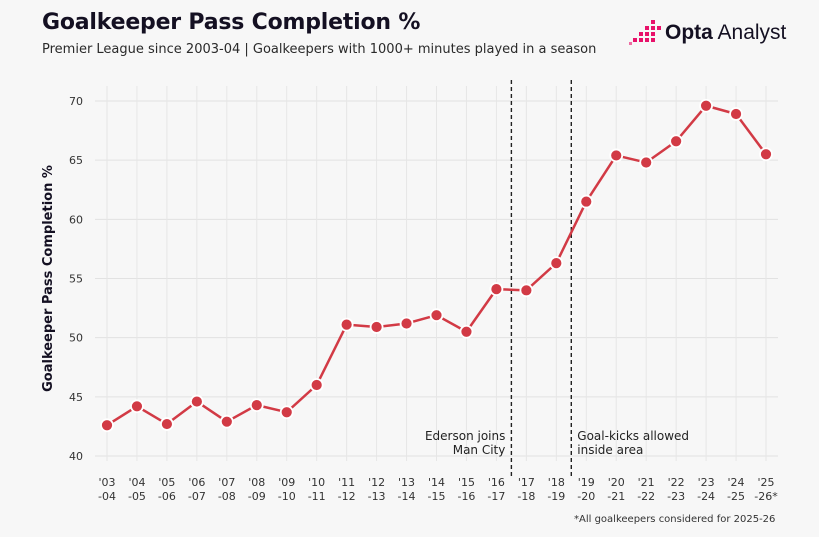  I want to click on x-tick-label: -16, so click(466, 496).